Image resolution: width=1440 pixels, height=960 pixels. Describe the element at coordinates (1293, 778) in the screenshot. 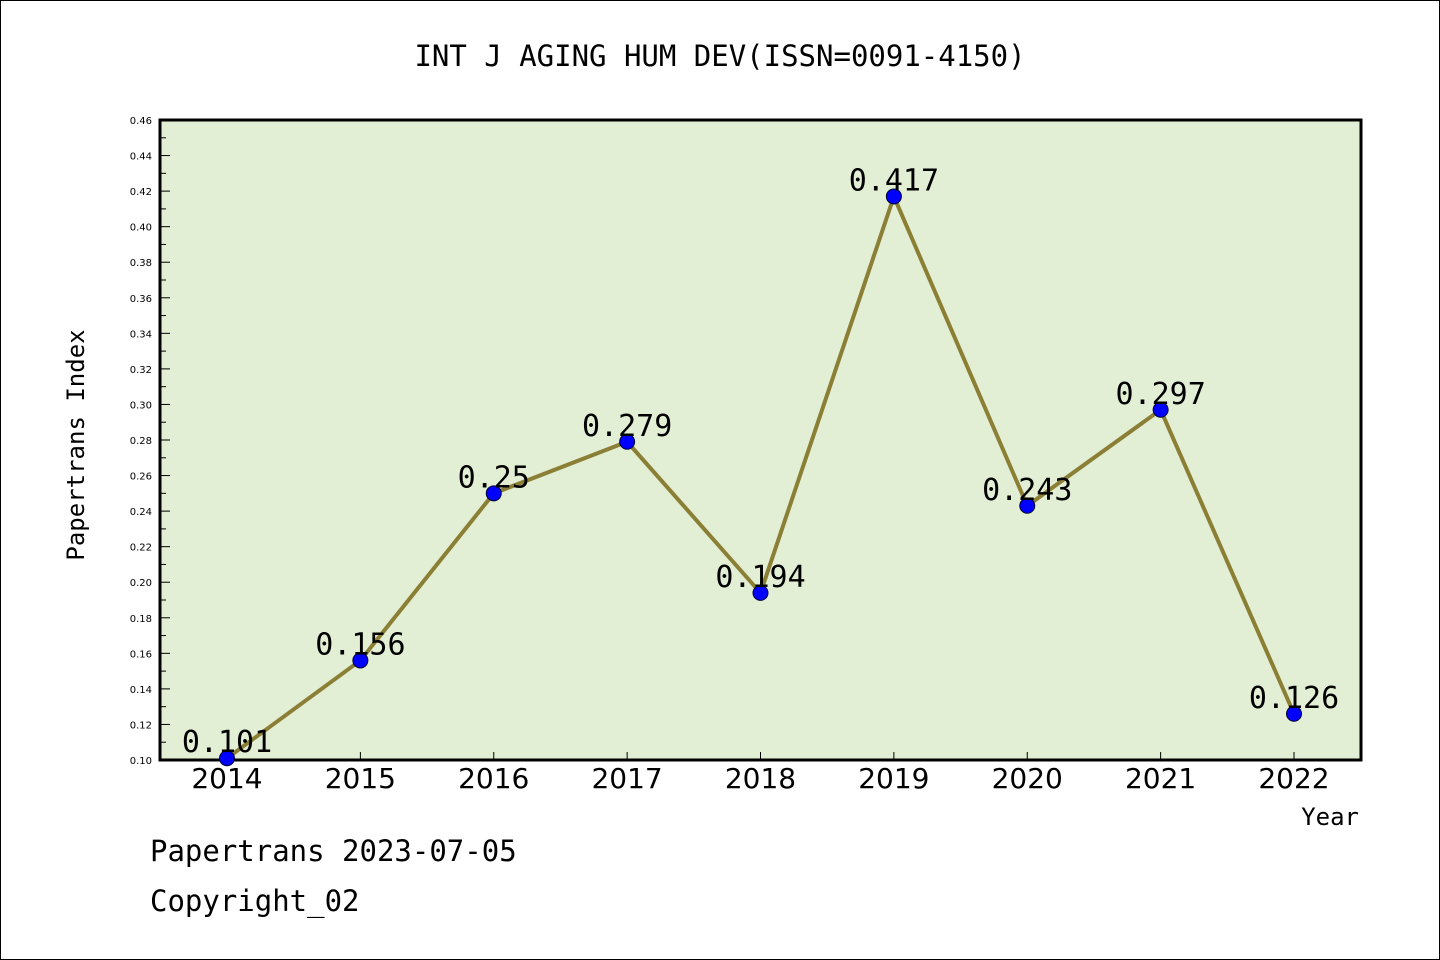

I see `x-tick-label: 2022` at that location.